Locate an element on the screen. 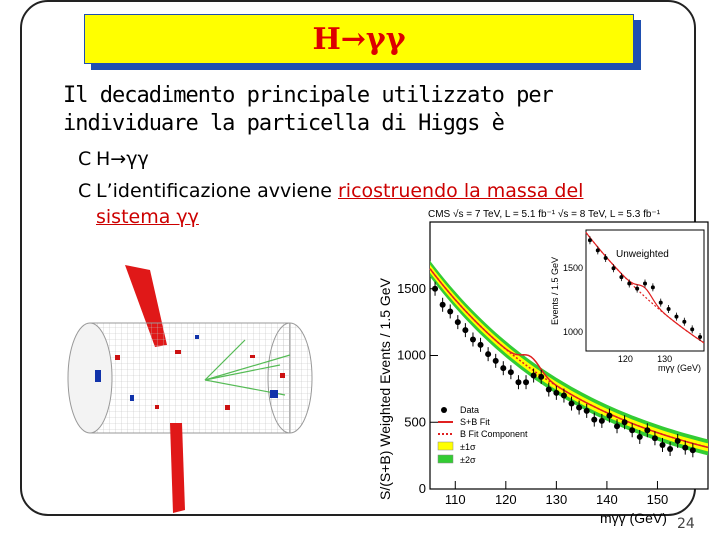 Image resolution: width=720 pixels, height=540 pixels. inset-frame is located at coordinates (645, 290).